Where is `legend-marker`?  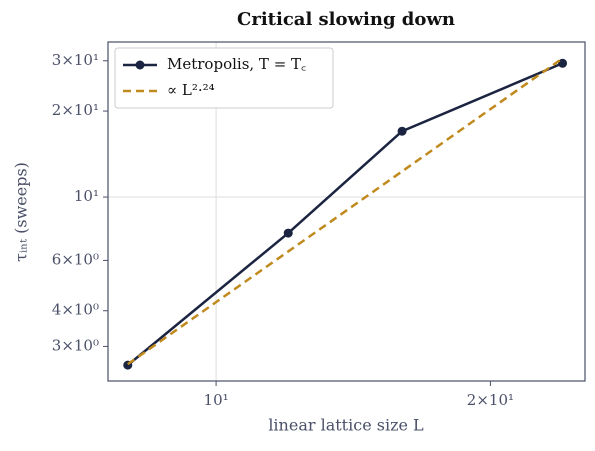 legend-marker is located at coordinates (140, 65).